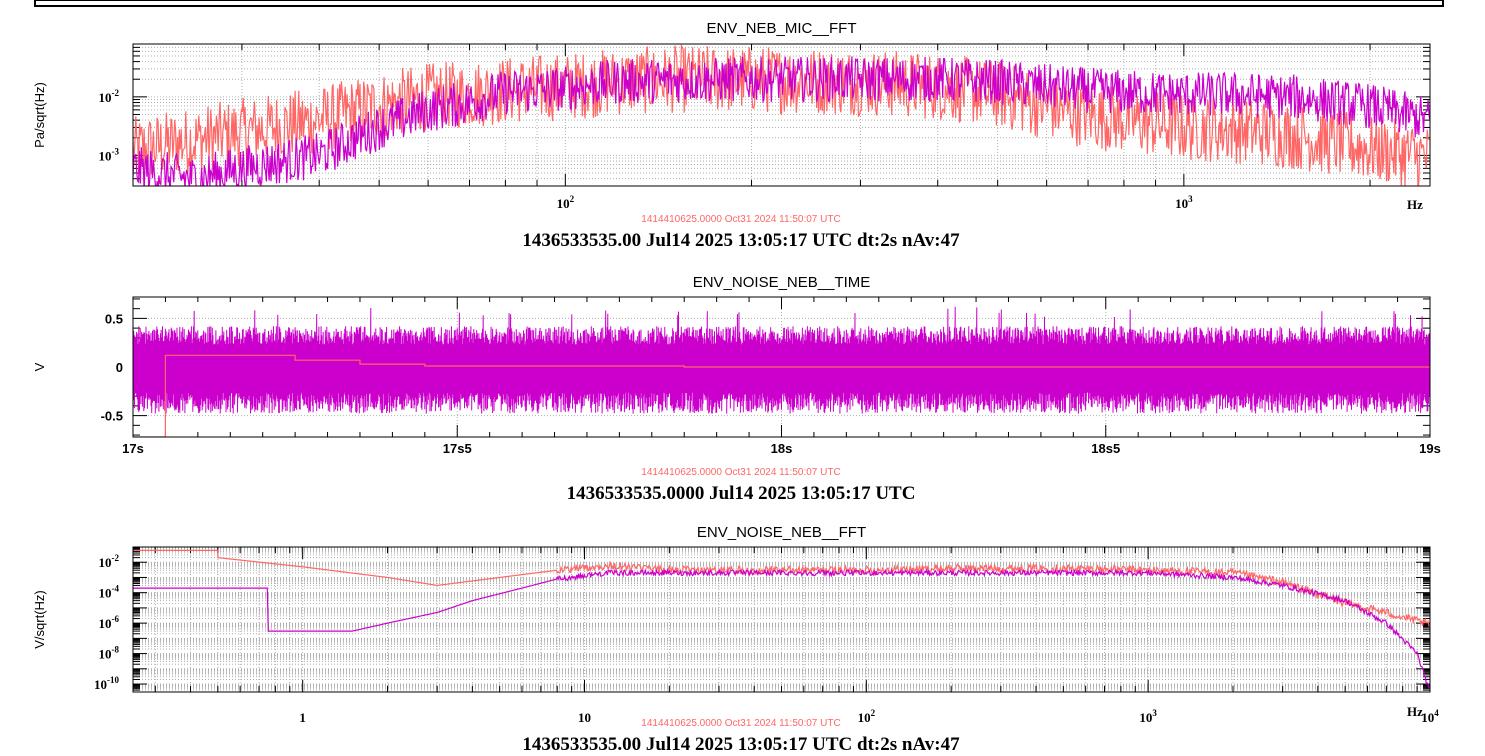  Describe the element at coordinates (782, 448) in the screenshot. I see `x-tick-label: 18s` at that location.